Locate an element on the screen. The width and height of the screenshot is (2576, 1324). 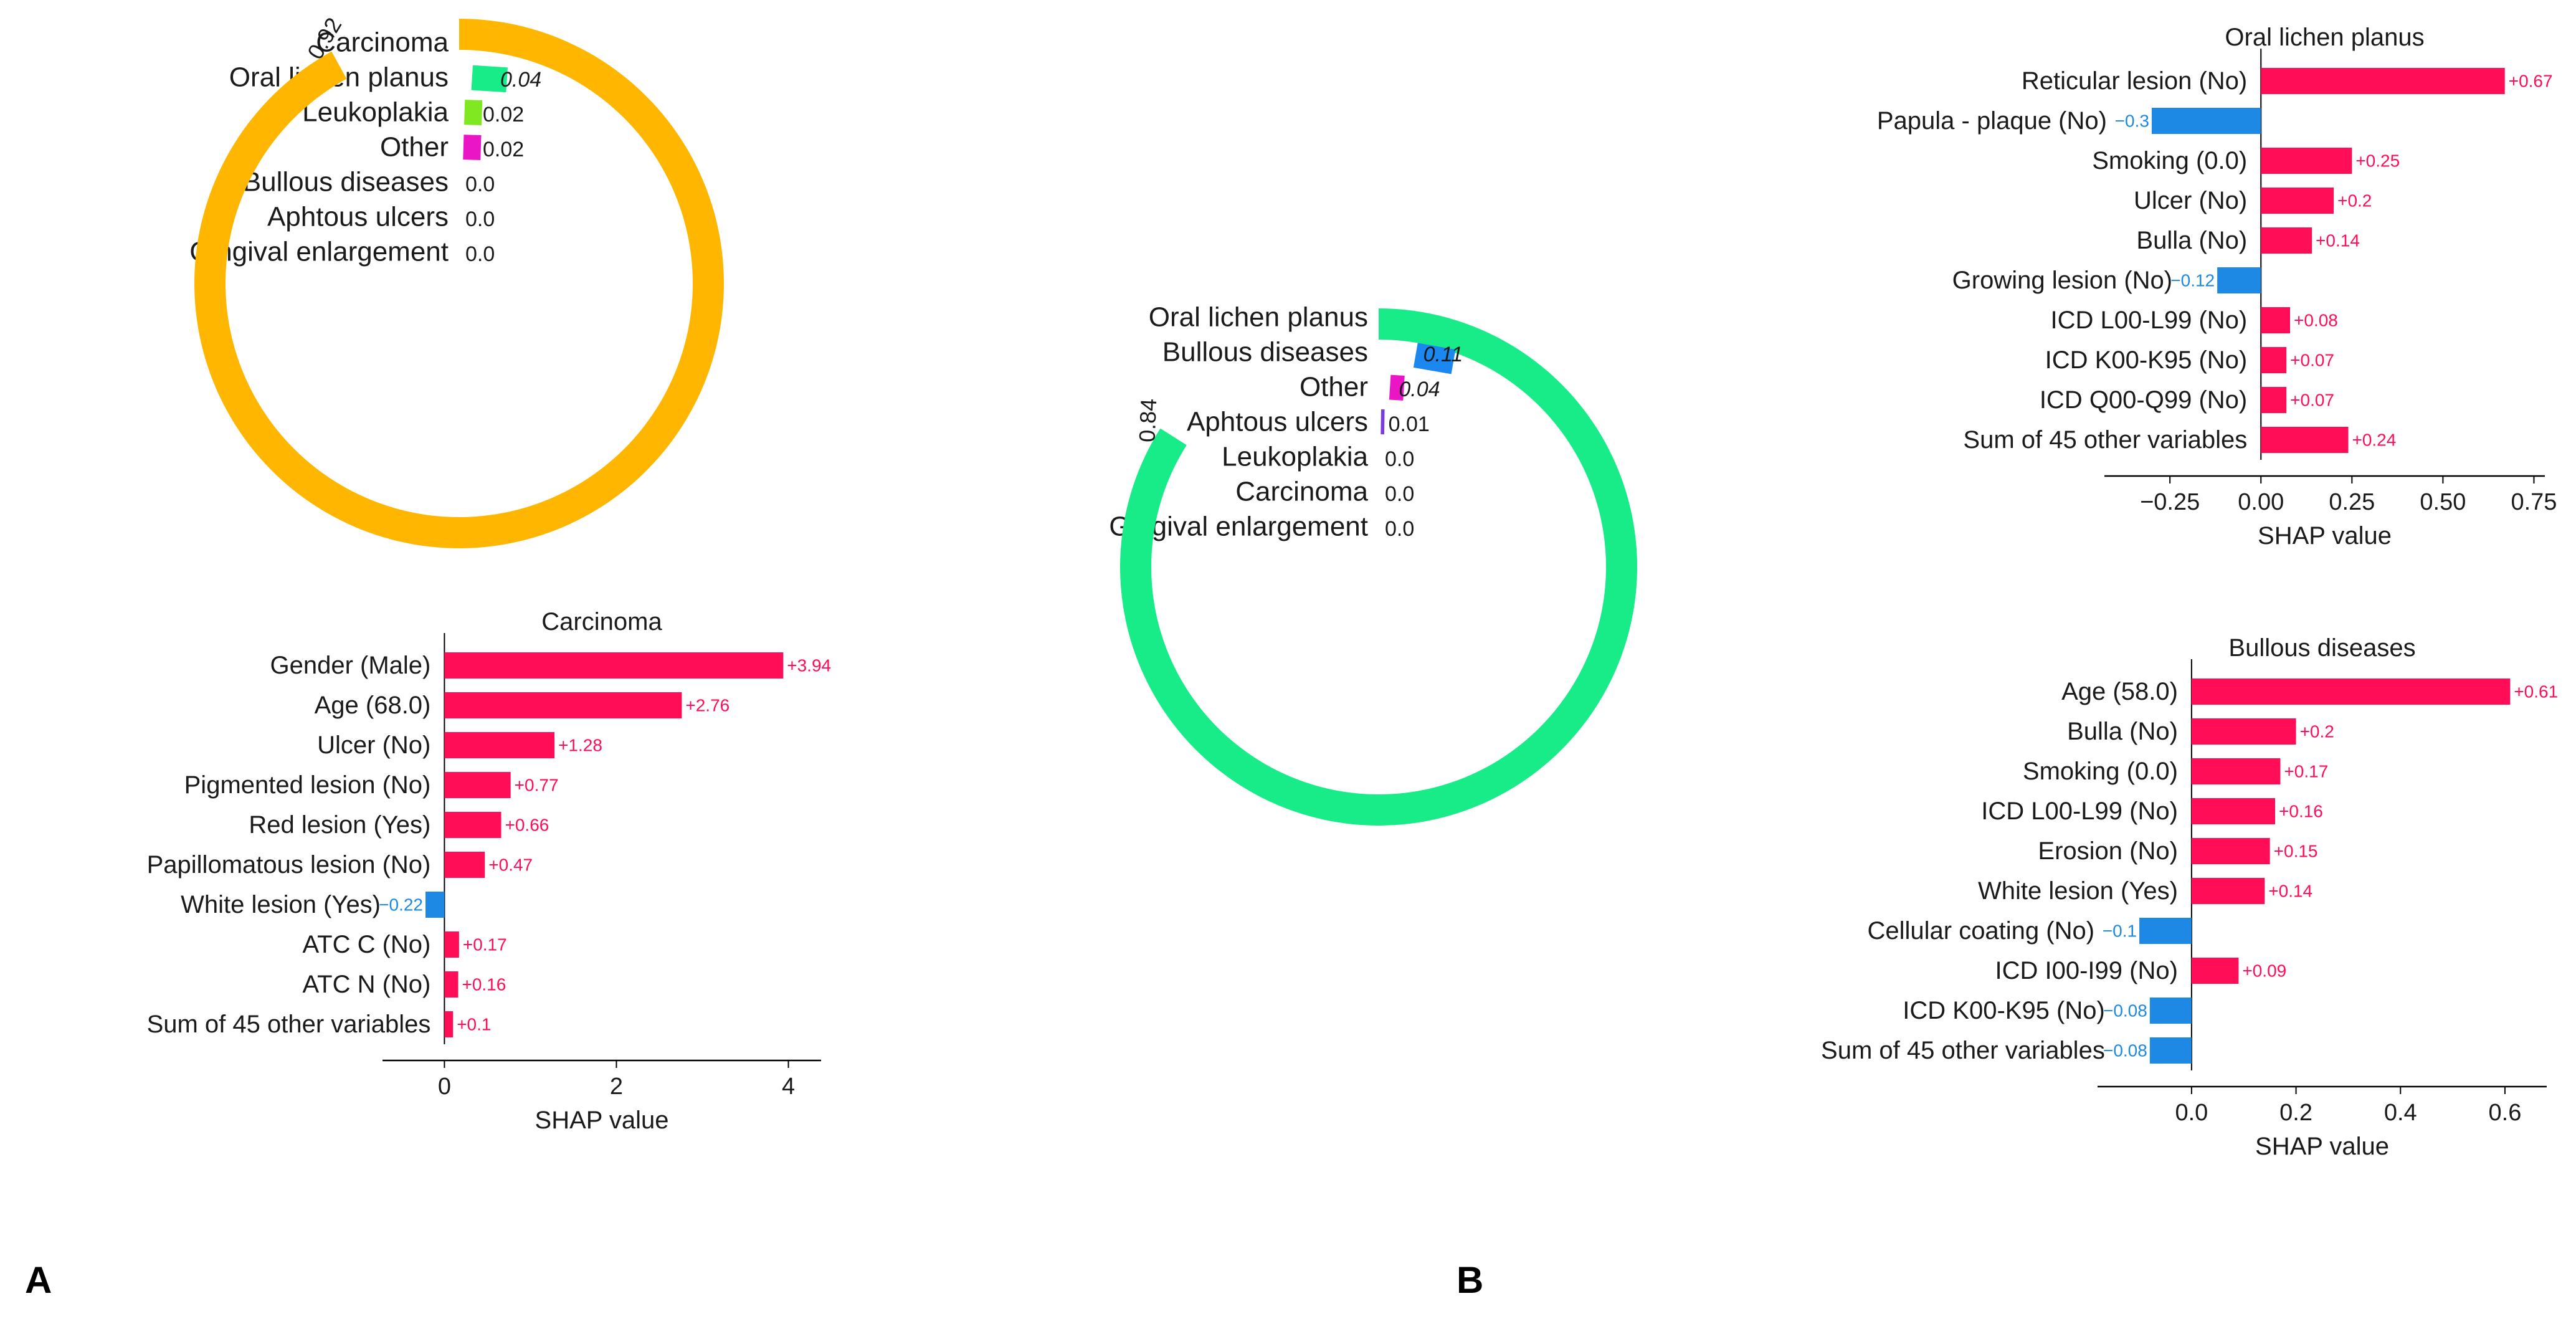
value-label: −0.3 is located at coordinates (2132, 122).